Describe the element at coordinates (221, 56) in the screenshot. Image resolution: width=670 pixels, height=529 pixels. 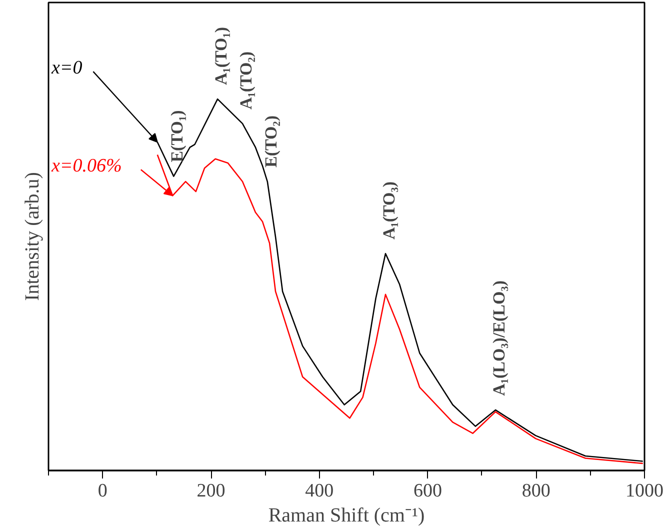
I see `annotation: A₁(TO₁)` at that location.